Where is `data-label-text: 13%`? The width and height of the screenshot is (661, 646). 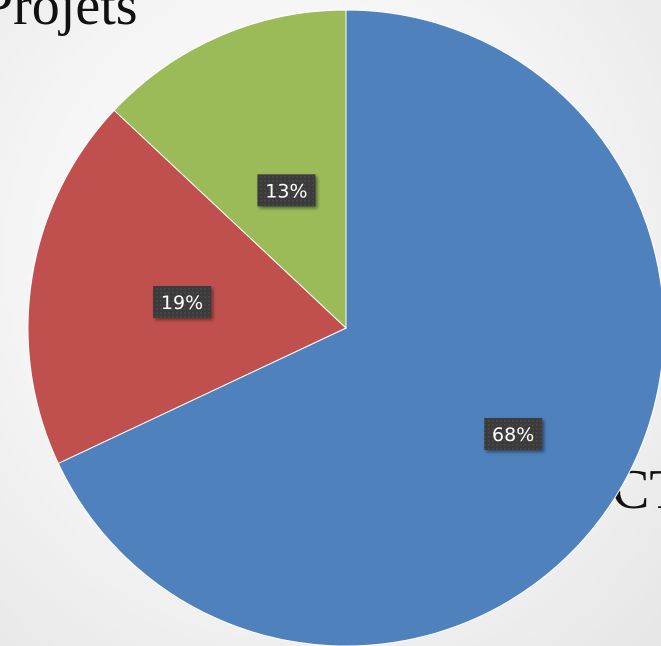 data-label-text: 13% is located at coordinates (286, 191).